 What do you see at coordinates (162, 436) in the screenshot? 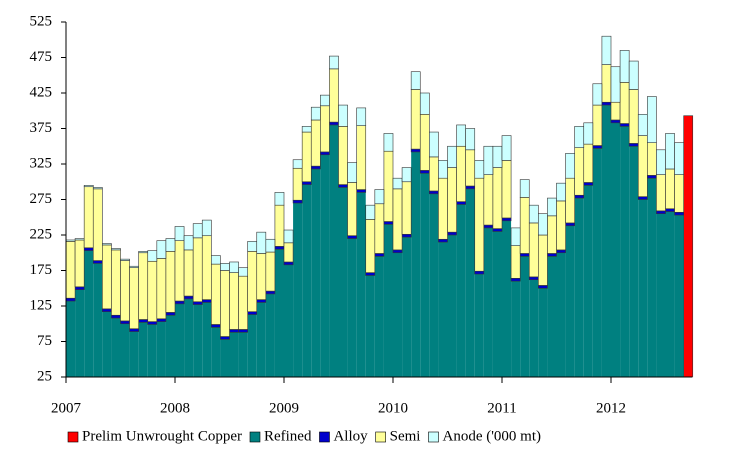
I see `legend-label: Prelim Unwrought Copper` at bounding box center [162, 436].